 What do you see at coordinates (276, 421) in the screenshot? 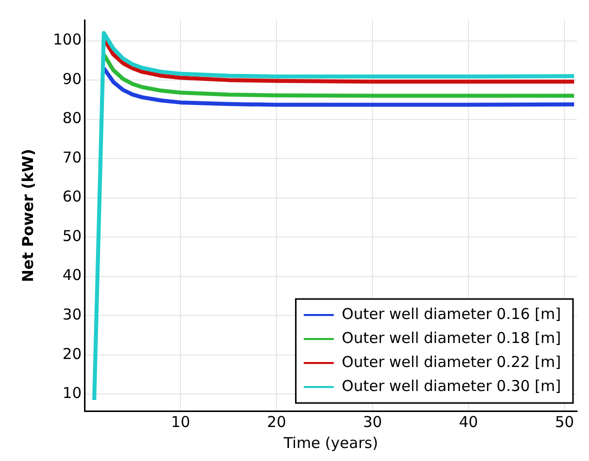
I see `x-tick-label: 20` at bounding box center [276, 421].